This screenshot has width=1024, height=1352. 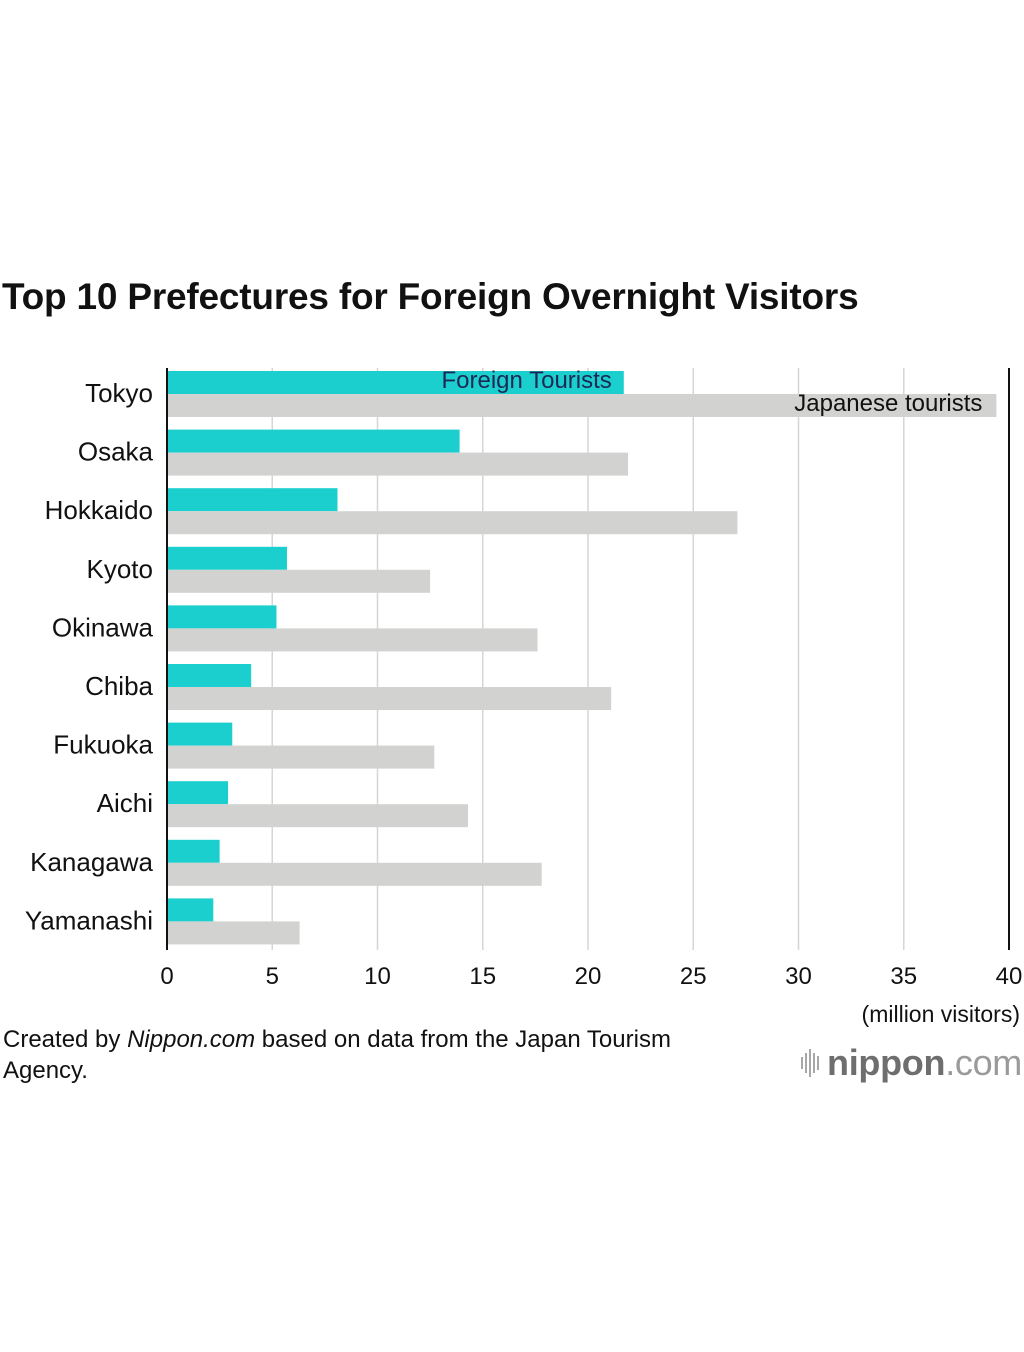 I want to click on x-tick-label: 0, so click(x=166, y=976).